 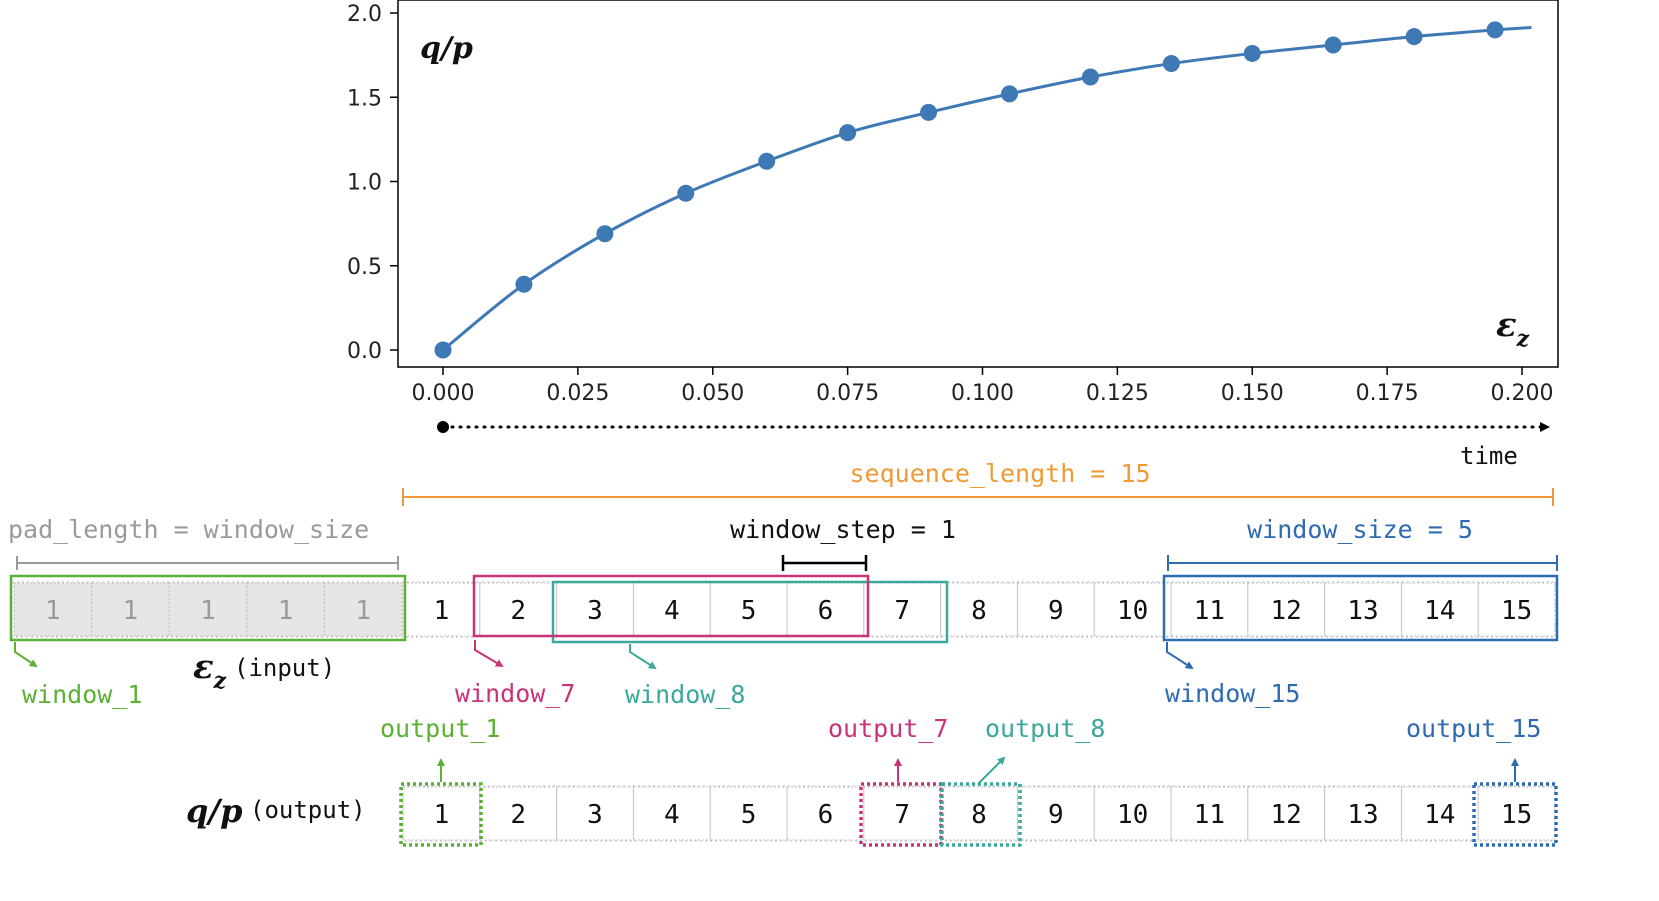 I want to click on output-cell-value: 3, so click(x=595, y=815).